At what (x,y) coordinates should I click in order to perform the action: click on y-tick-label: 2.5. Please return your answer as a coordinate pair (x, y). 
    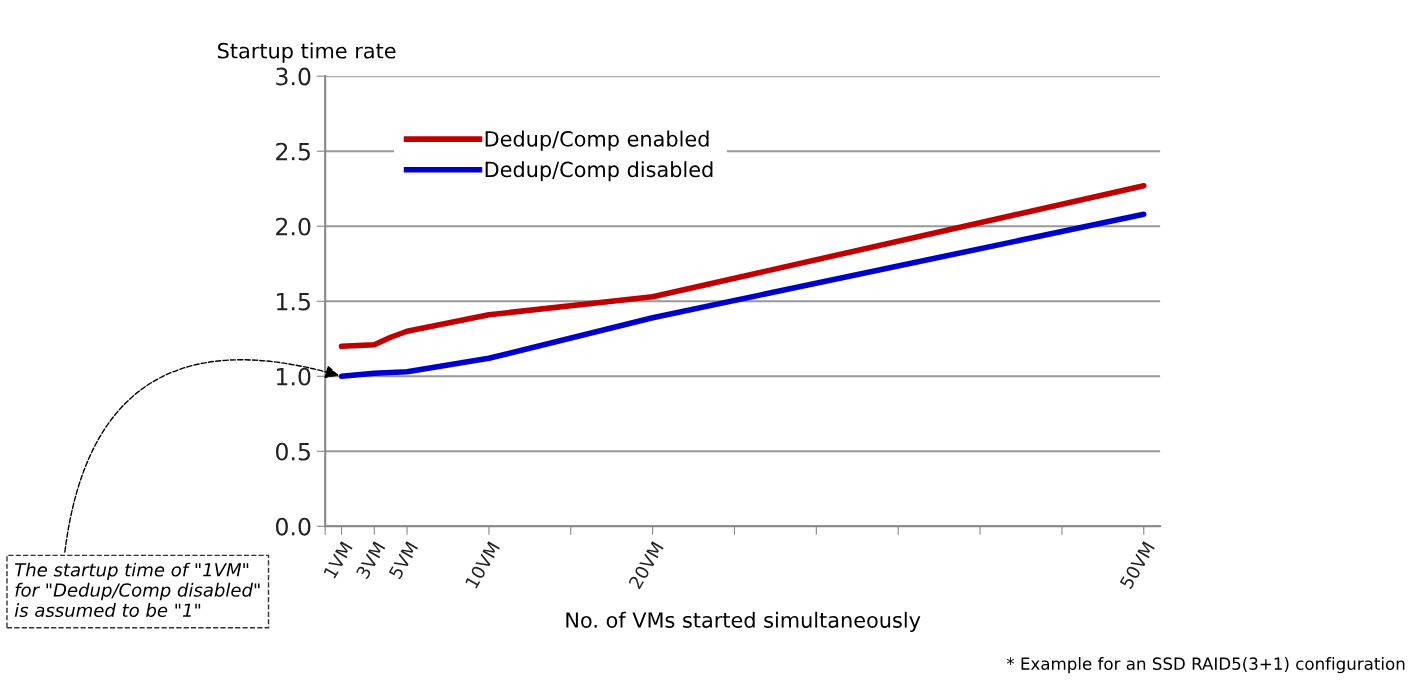
    Looking at the image, I should click on (293, 151).